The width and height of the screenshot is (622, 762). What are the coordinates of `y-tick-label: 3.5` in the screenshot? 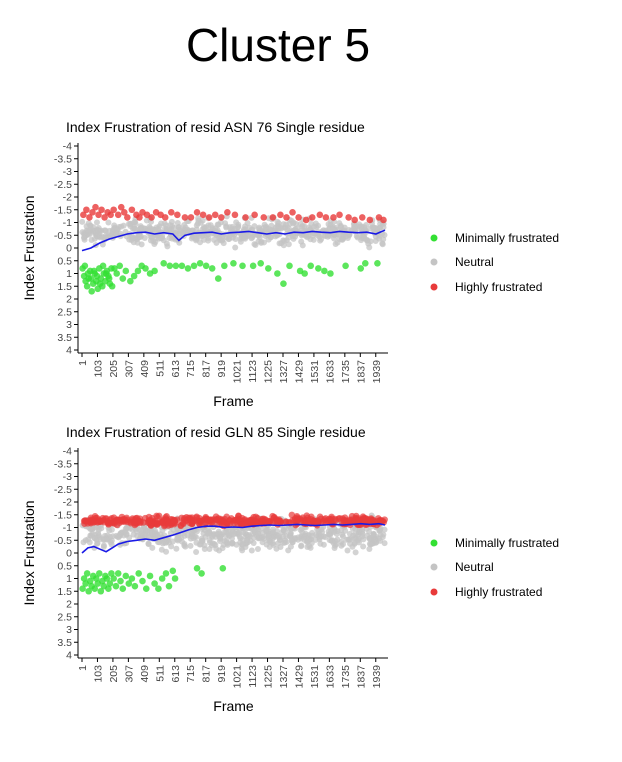 It's located at (64, 643).